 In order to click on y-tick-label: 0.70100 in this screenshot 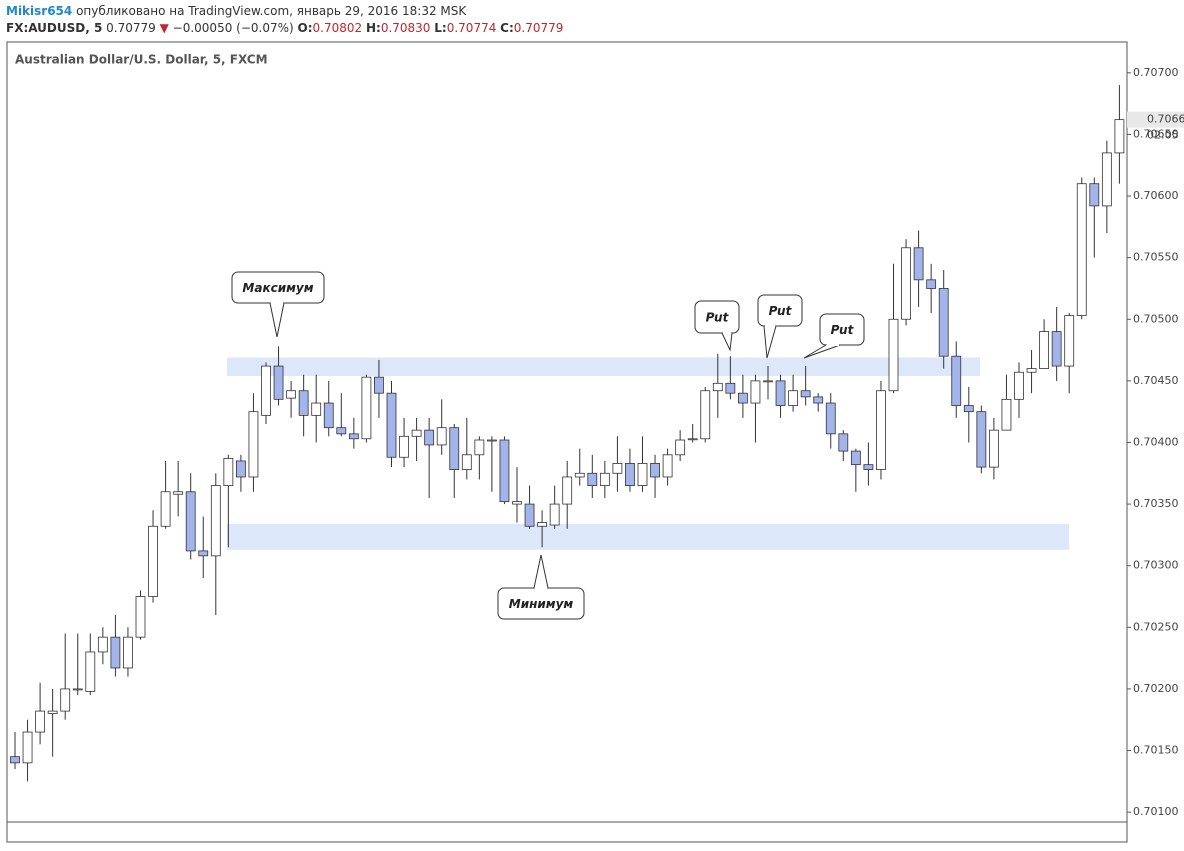, I will do `click(1156, 811)`.